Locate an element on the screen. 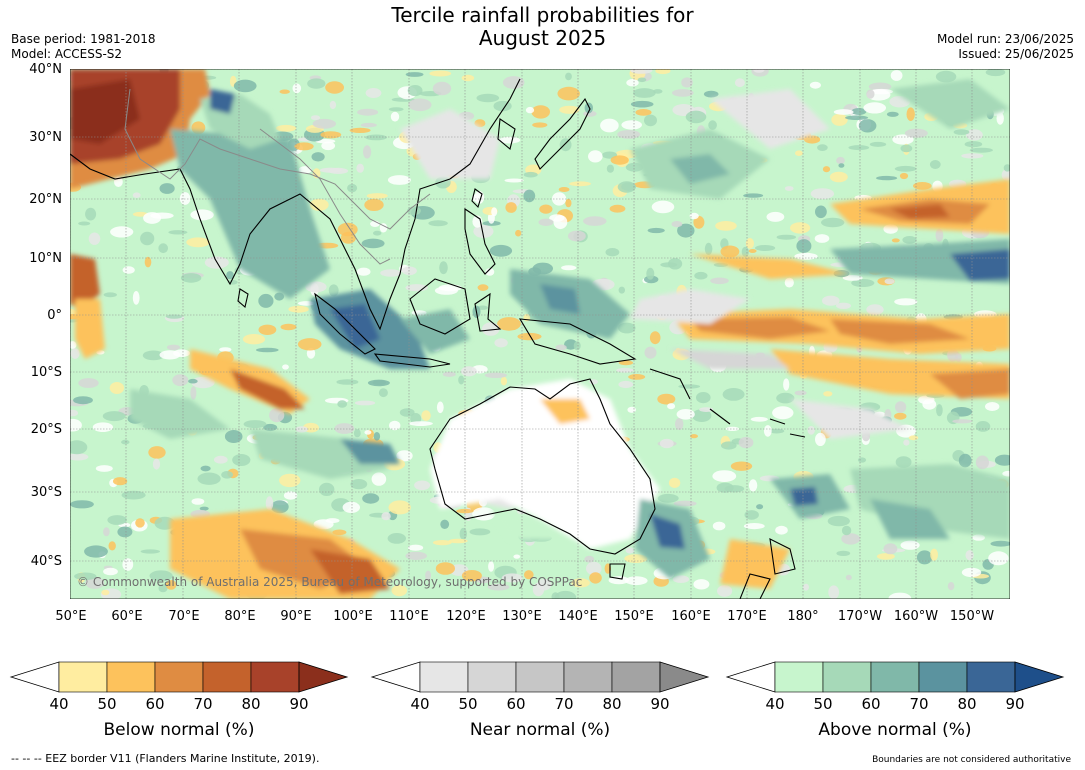 This screenshot has width=1085, height=770. colorbars is located at coordinates (537, 677).